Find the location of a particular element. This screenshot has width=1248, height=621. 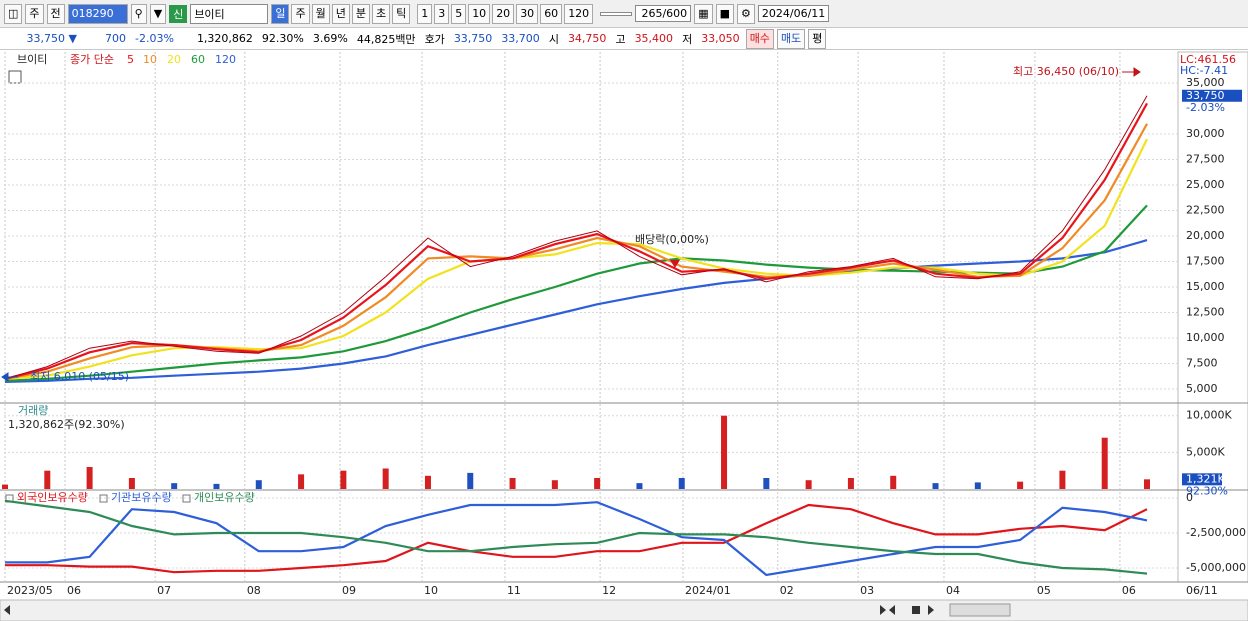

y-tick-label: 17,500 is located at coordinates (1205, 261).